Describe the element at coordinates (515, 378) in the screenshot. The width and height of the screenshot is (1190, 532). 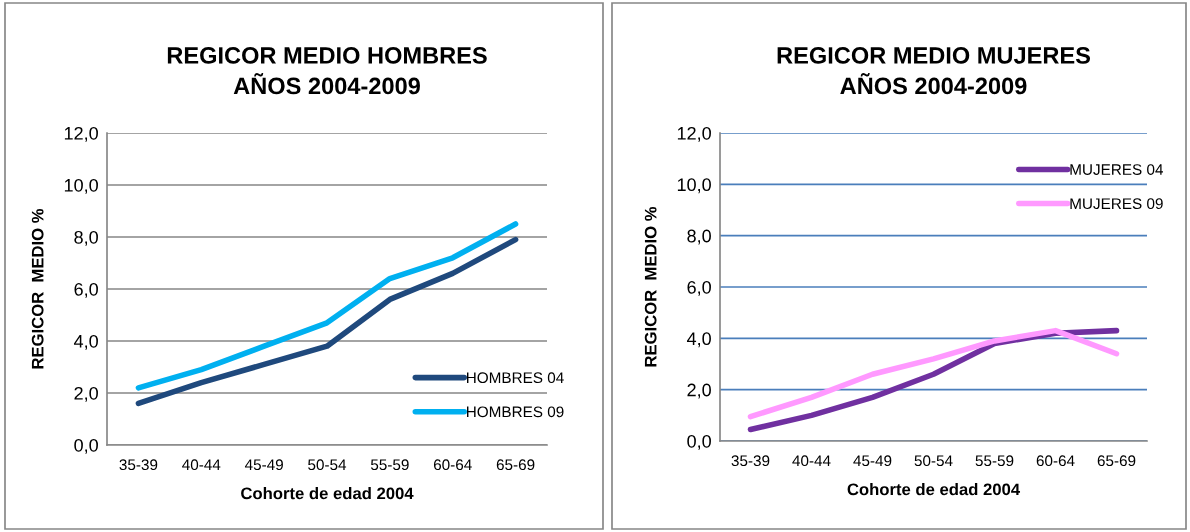
I see `legend-label: HOMBRES 04` at that location.